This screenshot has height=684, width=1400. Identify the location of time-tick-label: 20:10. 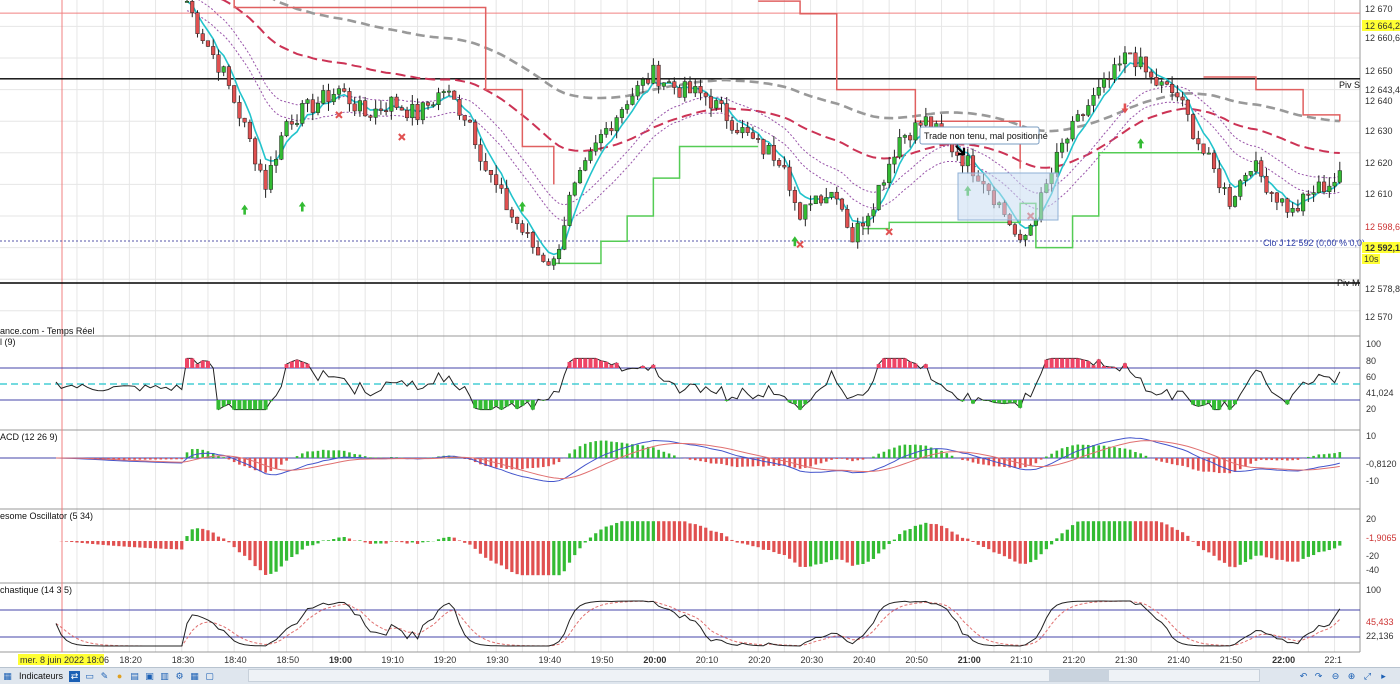
(707, 660).